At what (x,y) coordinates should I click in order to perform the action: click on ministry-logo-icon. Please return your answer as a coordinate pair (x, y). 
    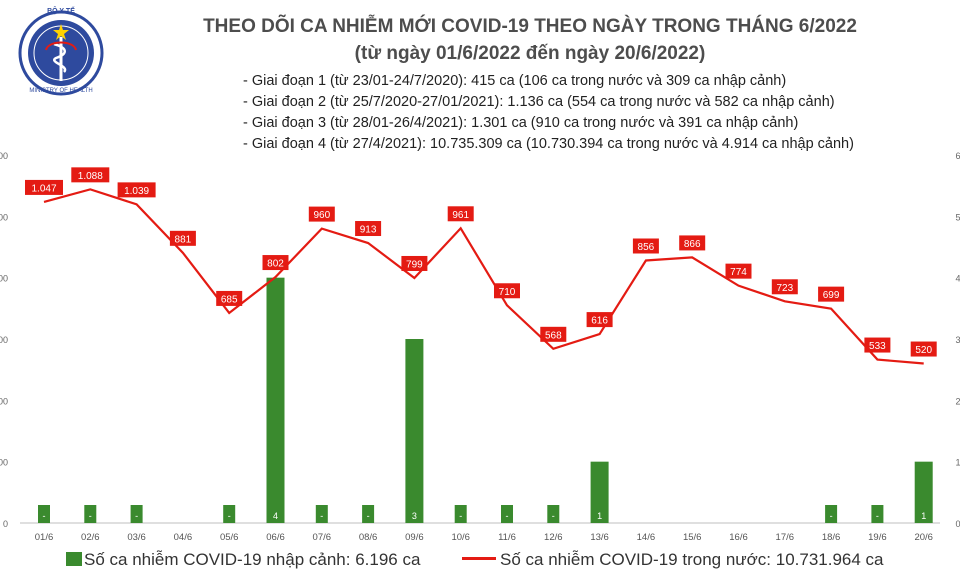
    Looking at the image, I should click on (61, 53).